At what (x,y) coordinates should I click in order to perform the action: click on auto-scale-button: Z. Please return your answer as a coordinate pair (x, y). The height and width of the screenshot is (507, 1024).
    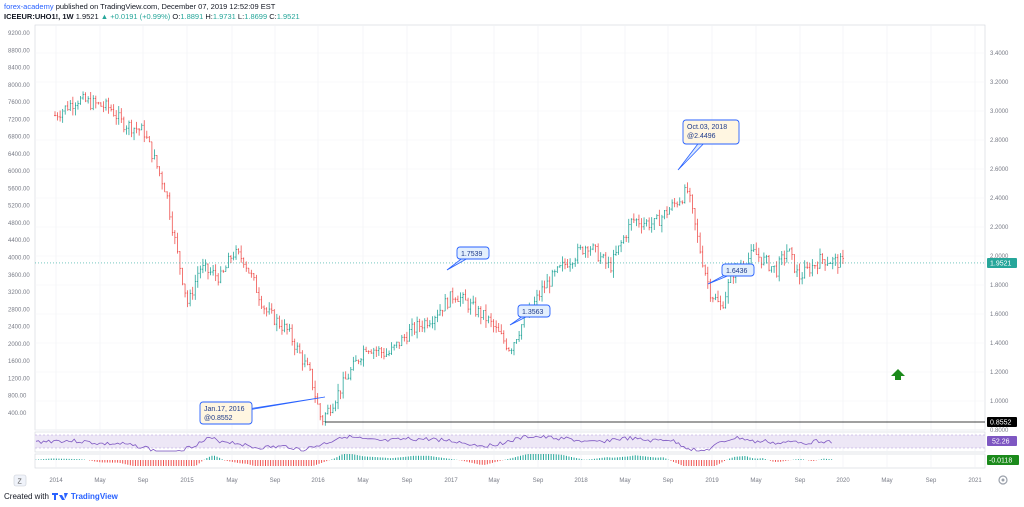
    Looking at the image, I should click on (20, 480).